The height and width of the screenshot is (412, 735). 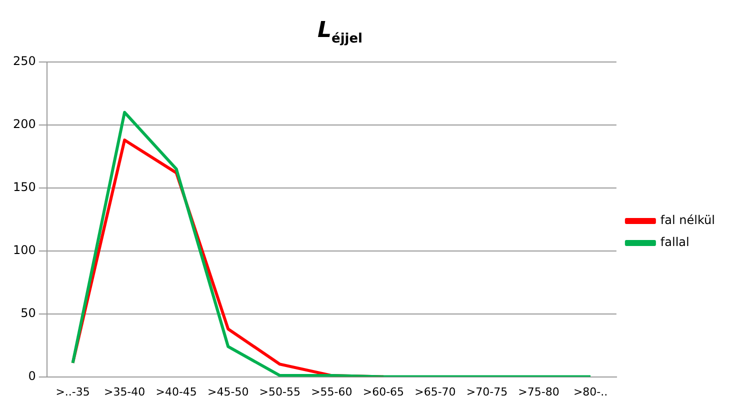 What do you see at coordinates (383, 391) in the screenshot?
I see `x-tick-label: >60-65` at bounding box center [383, 391].